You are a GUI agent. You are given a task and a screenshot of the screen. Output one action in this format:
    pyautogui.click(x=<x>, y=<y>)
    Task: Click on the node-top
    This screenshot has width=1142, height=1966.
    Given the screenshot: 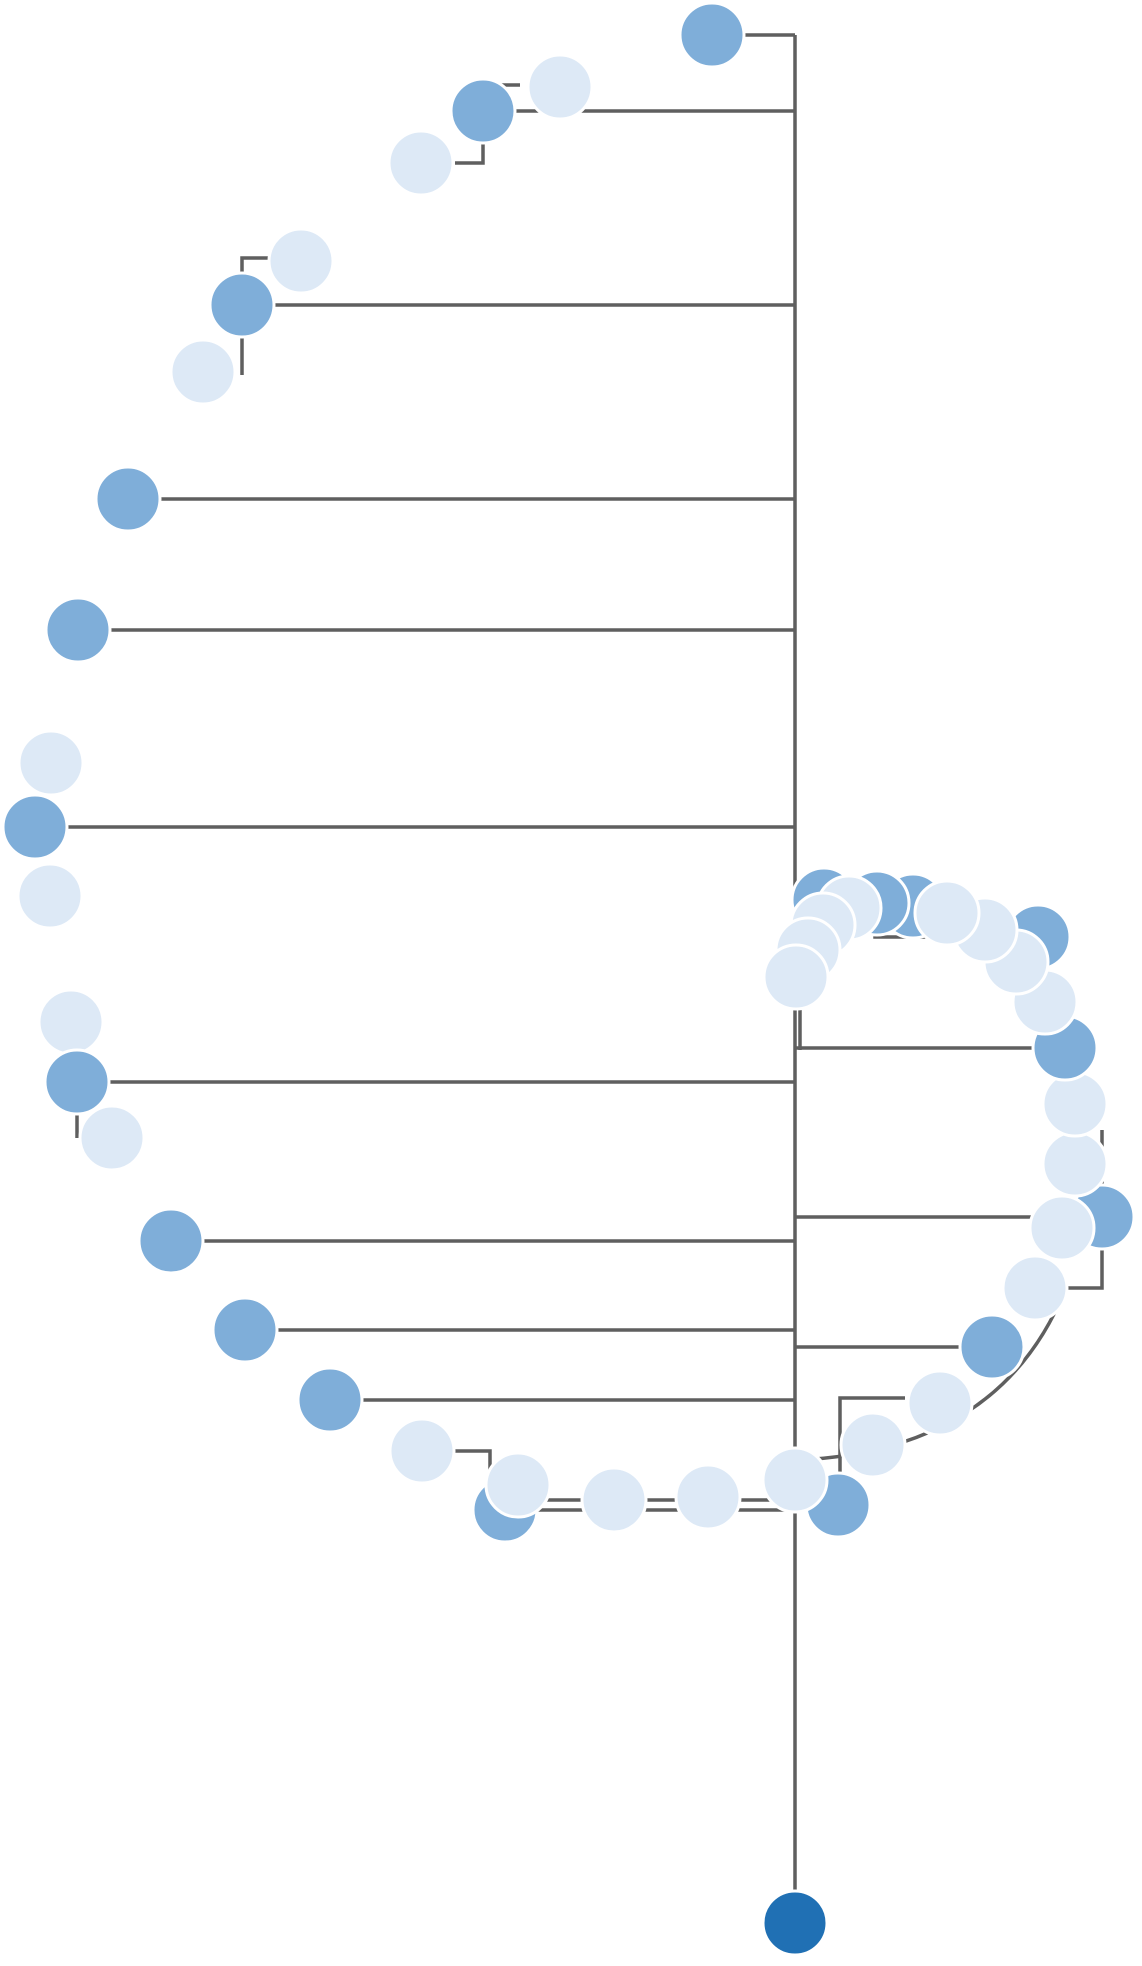 What is the action you would take?
    pyautogui.click(x=712, y=35)
    